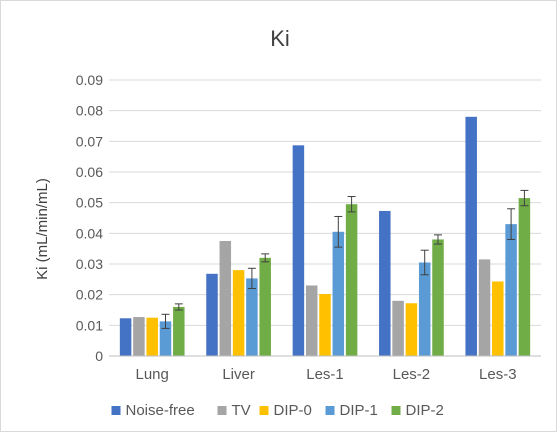 This screenshot has height=436, width=557. What do you see at coordinates (212, 314) in the screenshot?
I see `bar-noise-free-liver` at bounding box center [212, 314].